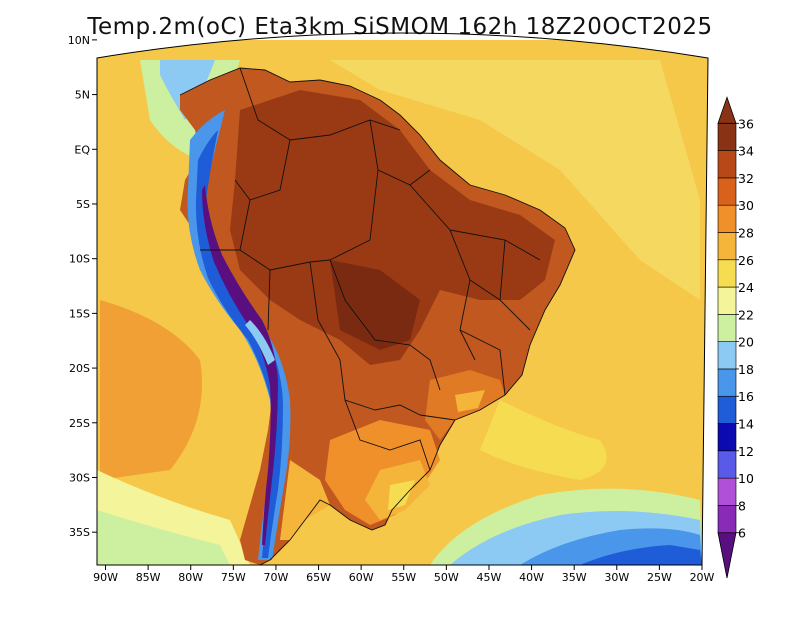 Image resolution: width=800 pixels, height=618 pixels. What do you see at coordinates (305, 500) in the screenshot?
I see `patagonia-zone` at bounding box center [305, 500].